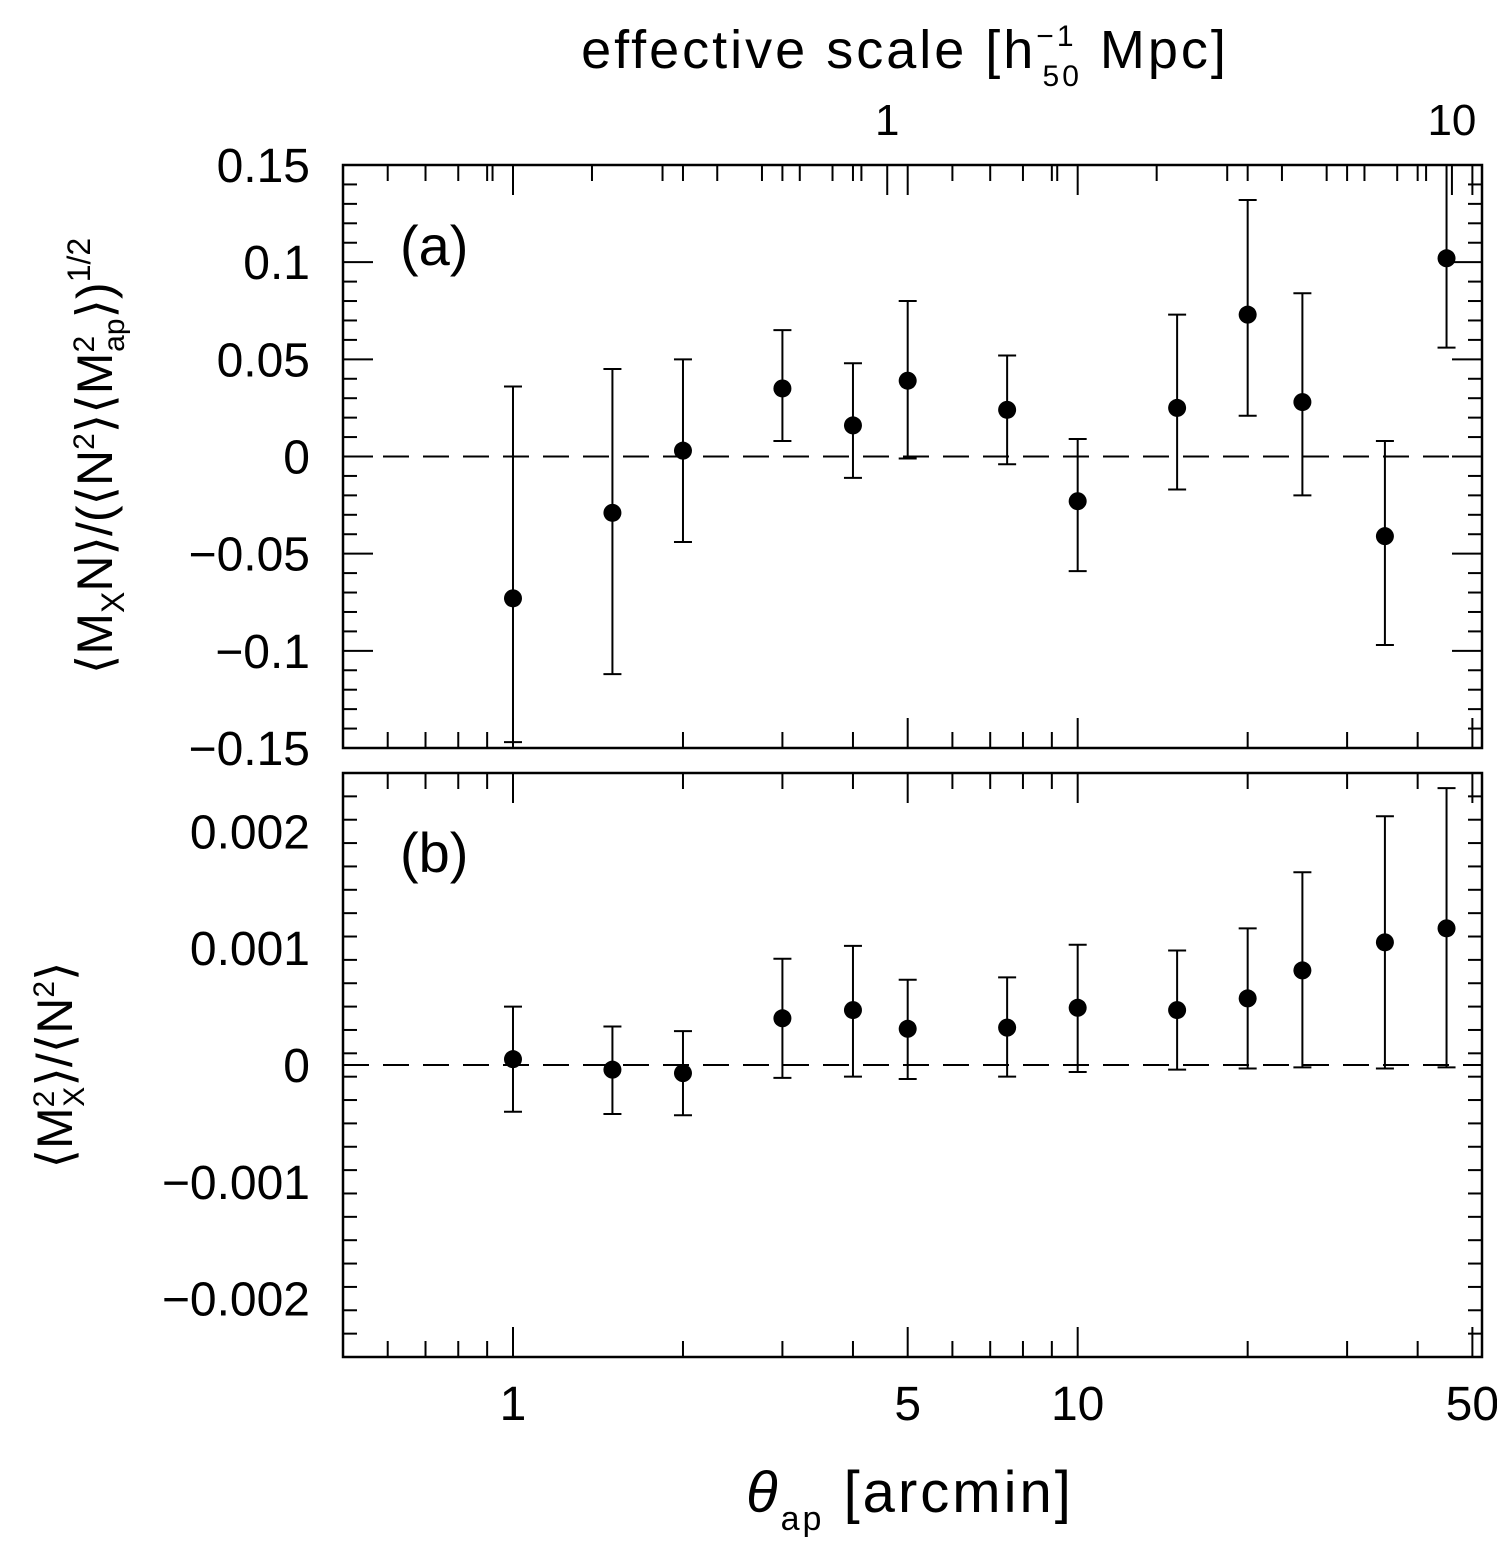 The width and height of the screenshot is (1497, 1554). I want to click on top-axis-tick-label: 10, so click(1451, 120).